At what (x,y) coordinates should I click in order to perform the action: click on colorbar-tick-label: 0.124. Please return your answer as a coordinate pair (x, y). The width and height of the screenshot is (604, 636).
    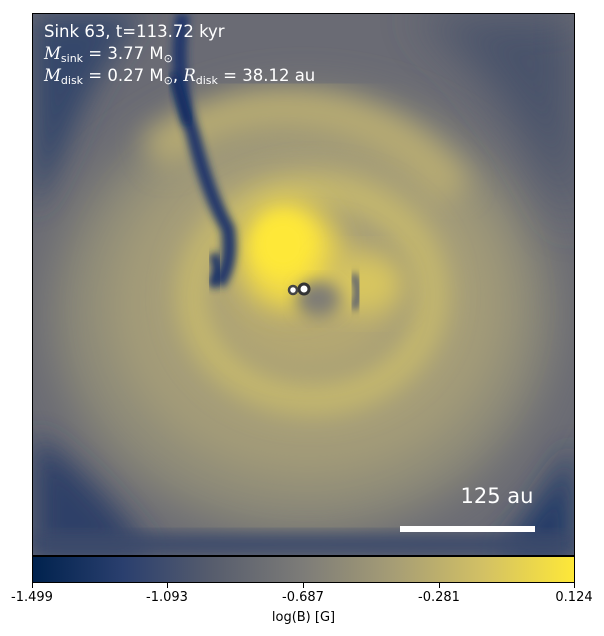
    Looking at the image, I should click on (574, 597).